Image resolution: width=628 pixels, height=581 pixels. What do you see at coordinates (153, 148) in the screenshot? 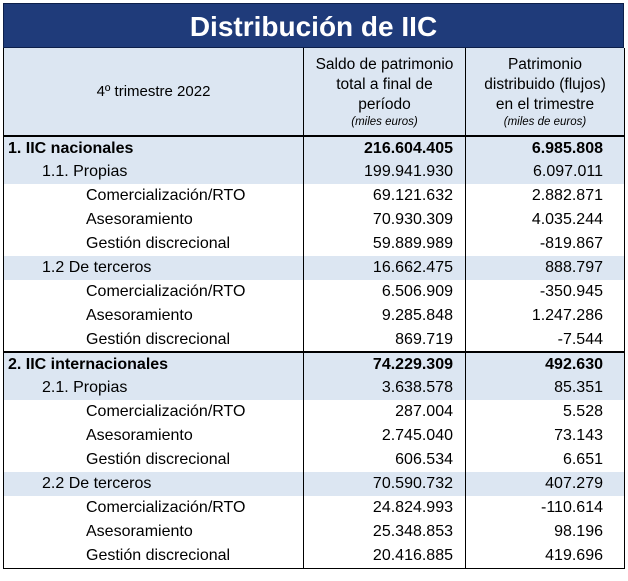
I see `row-label: 1. IIC nacionales` at bounding box center [153, 148].